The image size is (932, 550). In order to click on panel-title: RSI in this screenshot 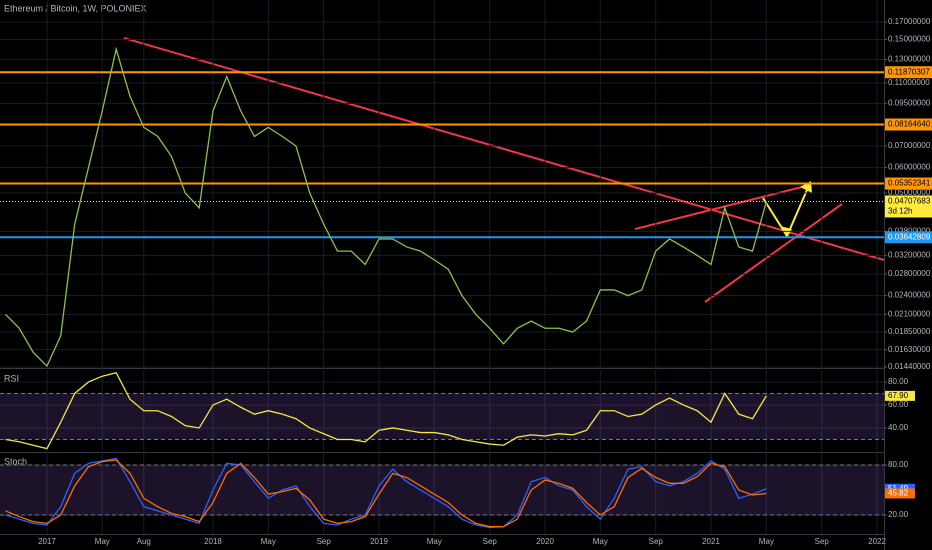, I will do `click(11, 378)`.